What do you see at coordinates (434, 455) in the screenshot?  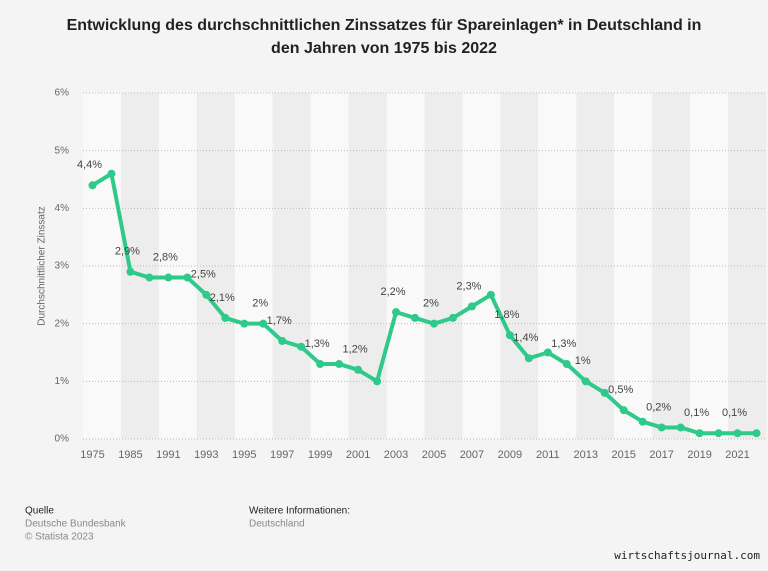 I see `x-tick-label: 2005` at bounding box center [434, 455].